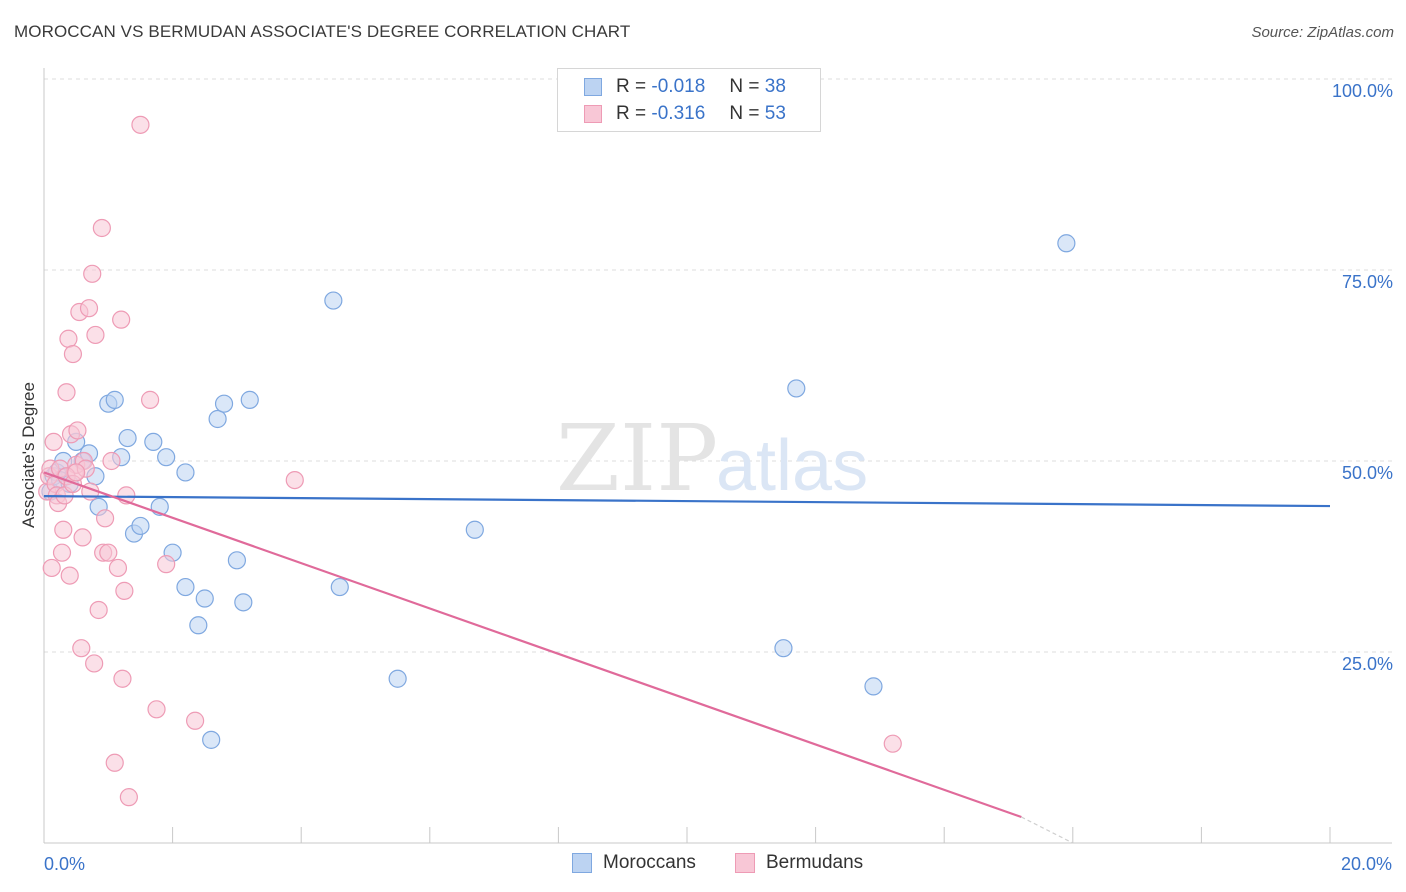 This screenshot has height=892, width=1406. Describe the element at coordinates (678, 113) in the screenshot. I see `legend-r-value: -0.316` at that location.